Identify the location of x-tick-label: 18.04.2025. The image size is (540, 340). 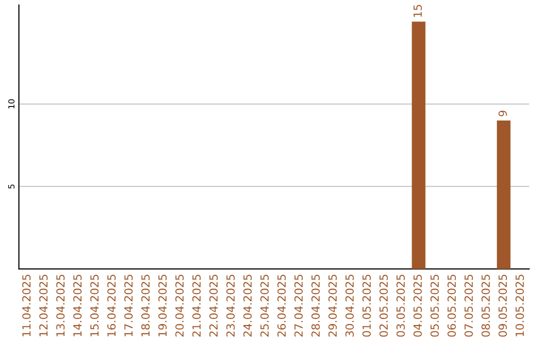
(145, 305).